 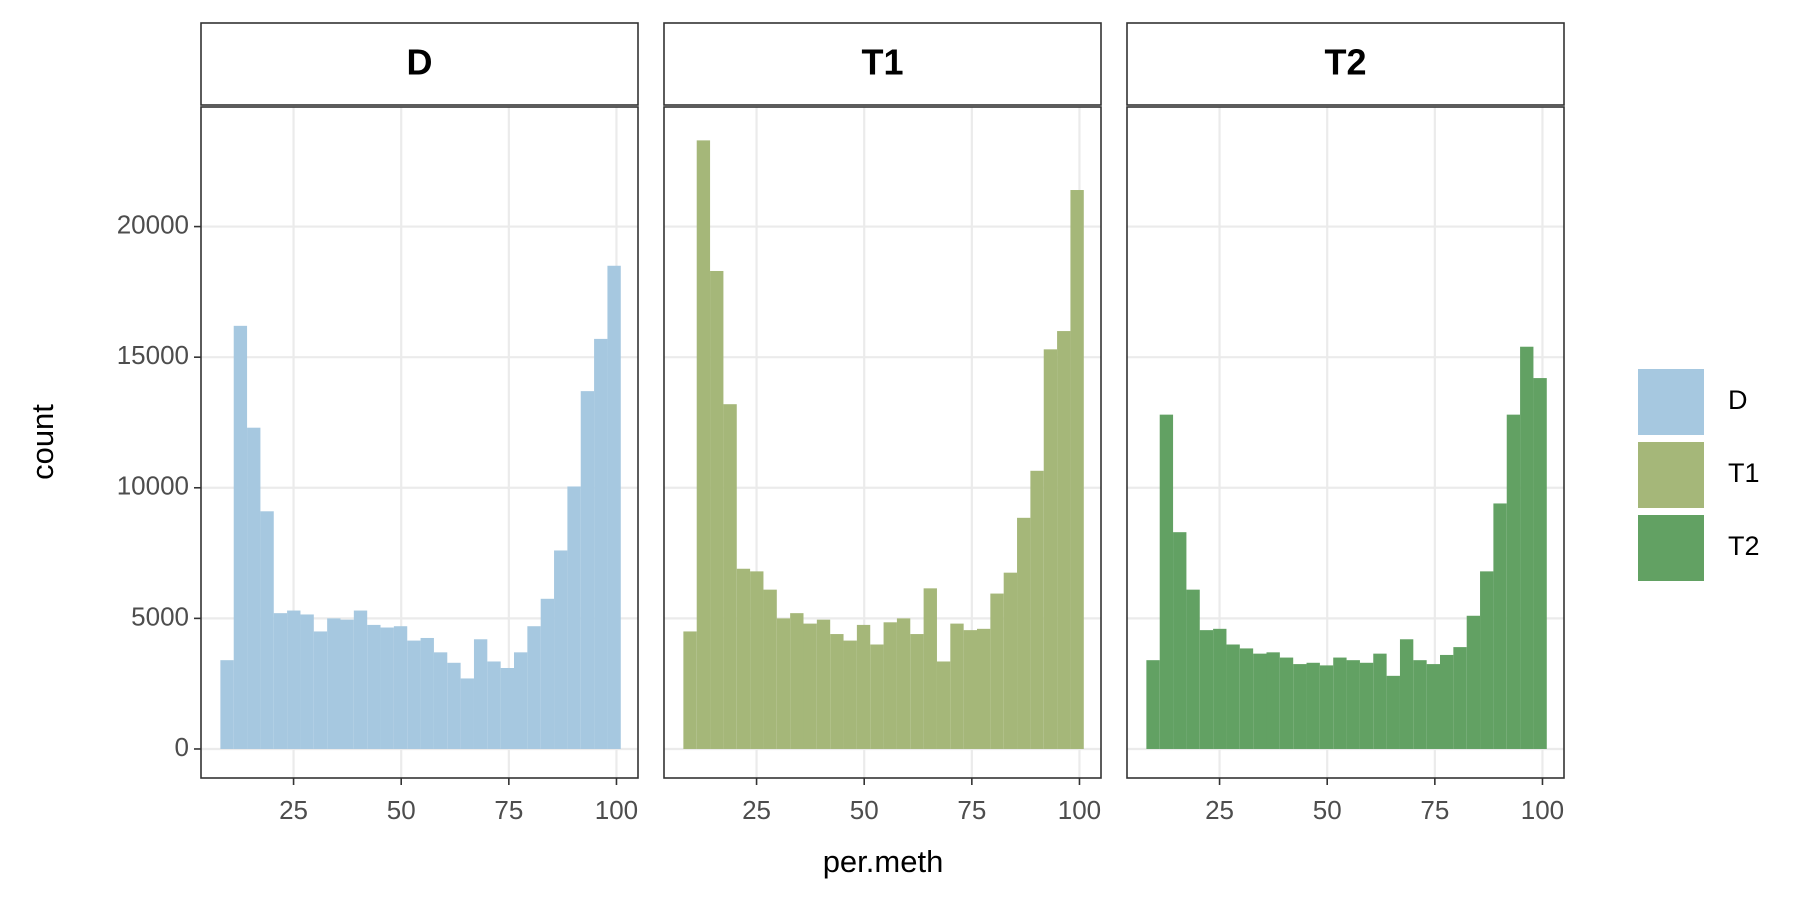 What do you see at coordinates (1744, 546) in the screenshot?
I see `legend-label: T2` at bounding box center [1744, 546].